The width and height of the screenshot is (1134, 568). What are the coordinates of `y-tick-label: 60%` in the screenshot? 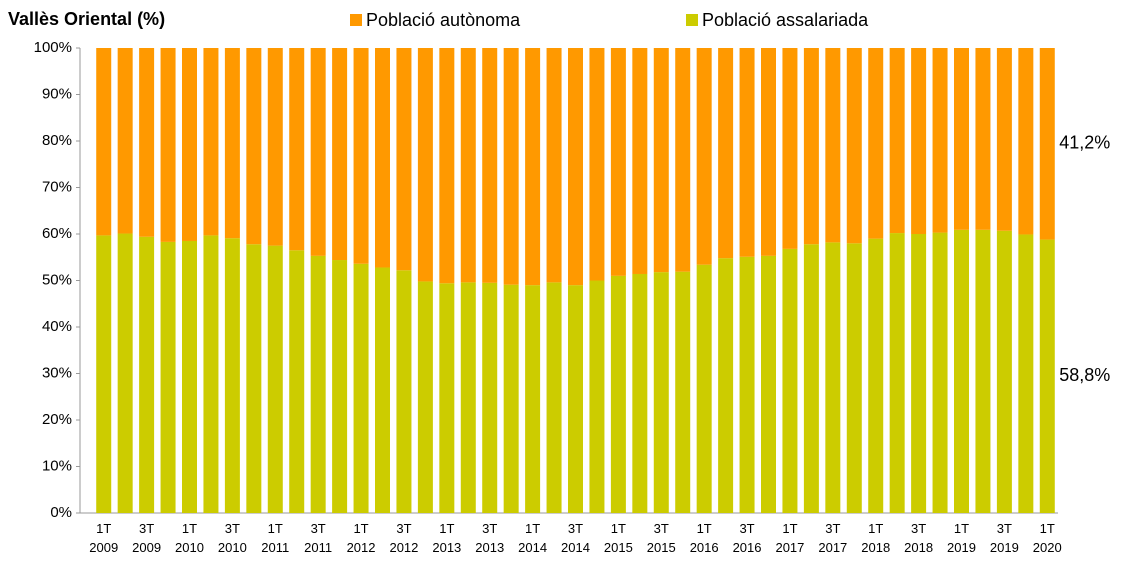 It's located at (57, 233).